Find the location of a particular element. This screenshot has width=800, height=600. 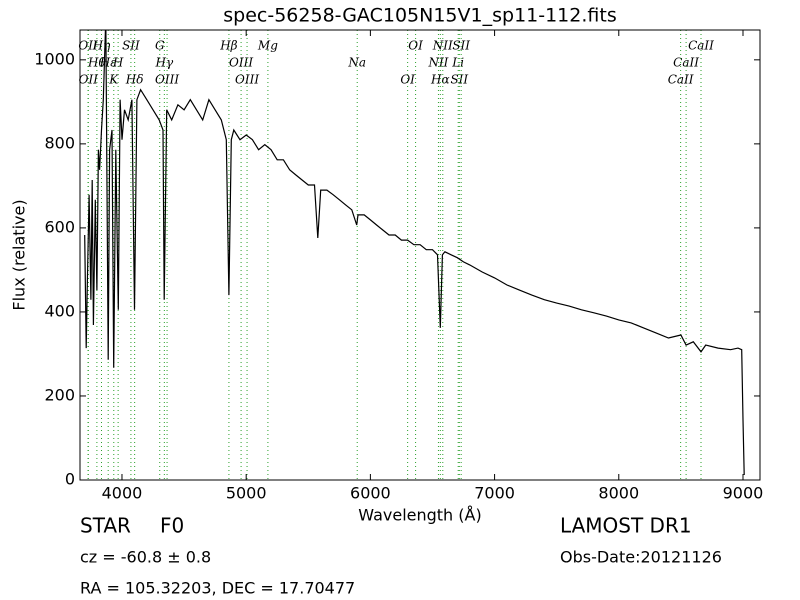

y-tick-label: 600 is located at coordinates (59, 226).